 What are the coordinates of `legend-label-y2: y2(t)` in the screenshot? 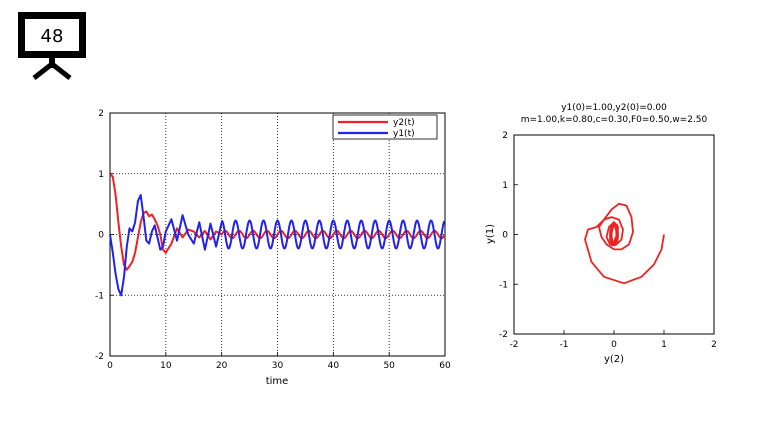 It's located at (404, 123).